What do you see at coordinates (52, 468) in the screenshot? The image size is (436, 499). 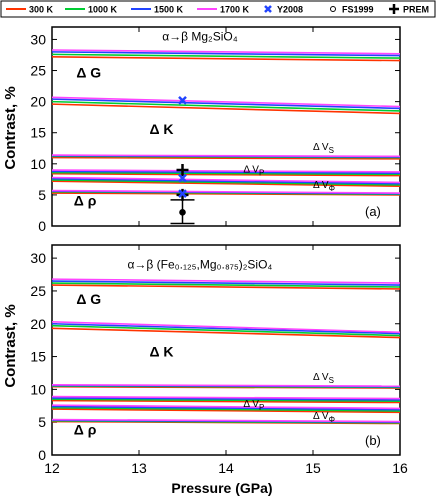 I see `x-tick-label: 12` at bounding box center [52, 468].